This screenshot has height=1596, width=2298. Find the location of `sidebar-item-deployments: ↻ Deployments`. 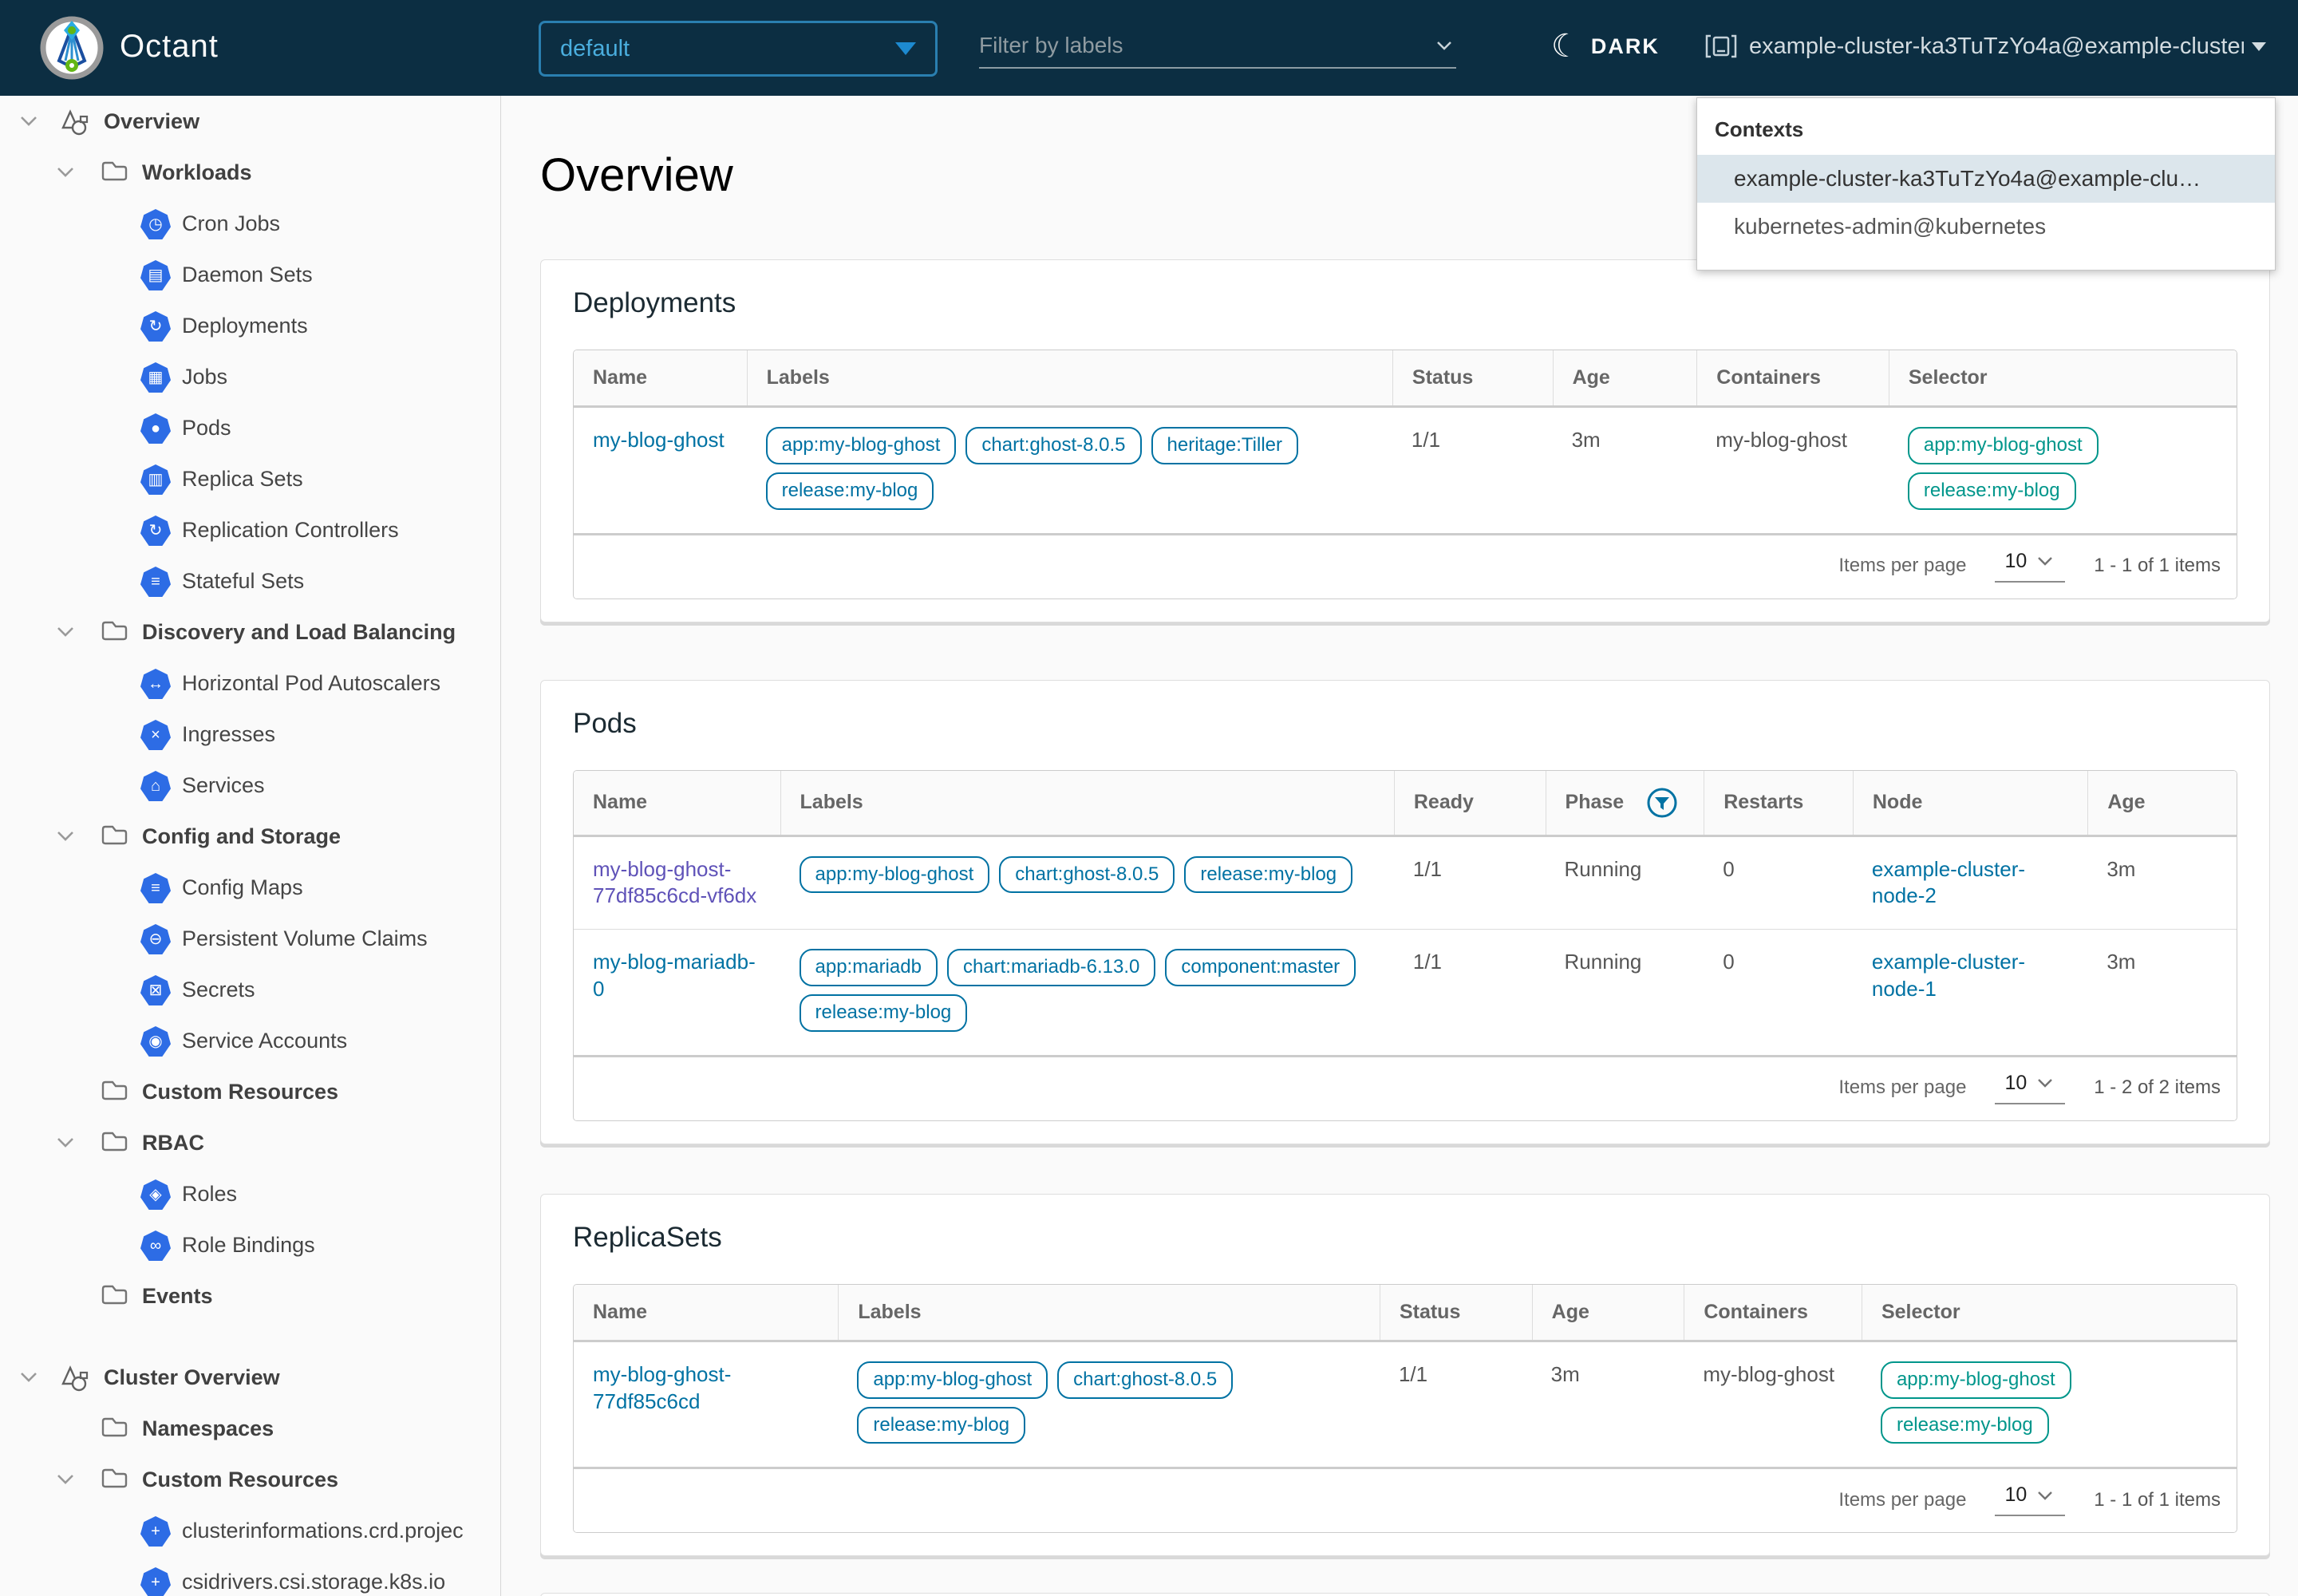

sidebar-item-deployments: ↻ Deployments is located at coordinates (250, 325).